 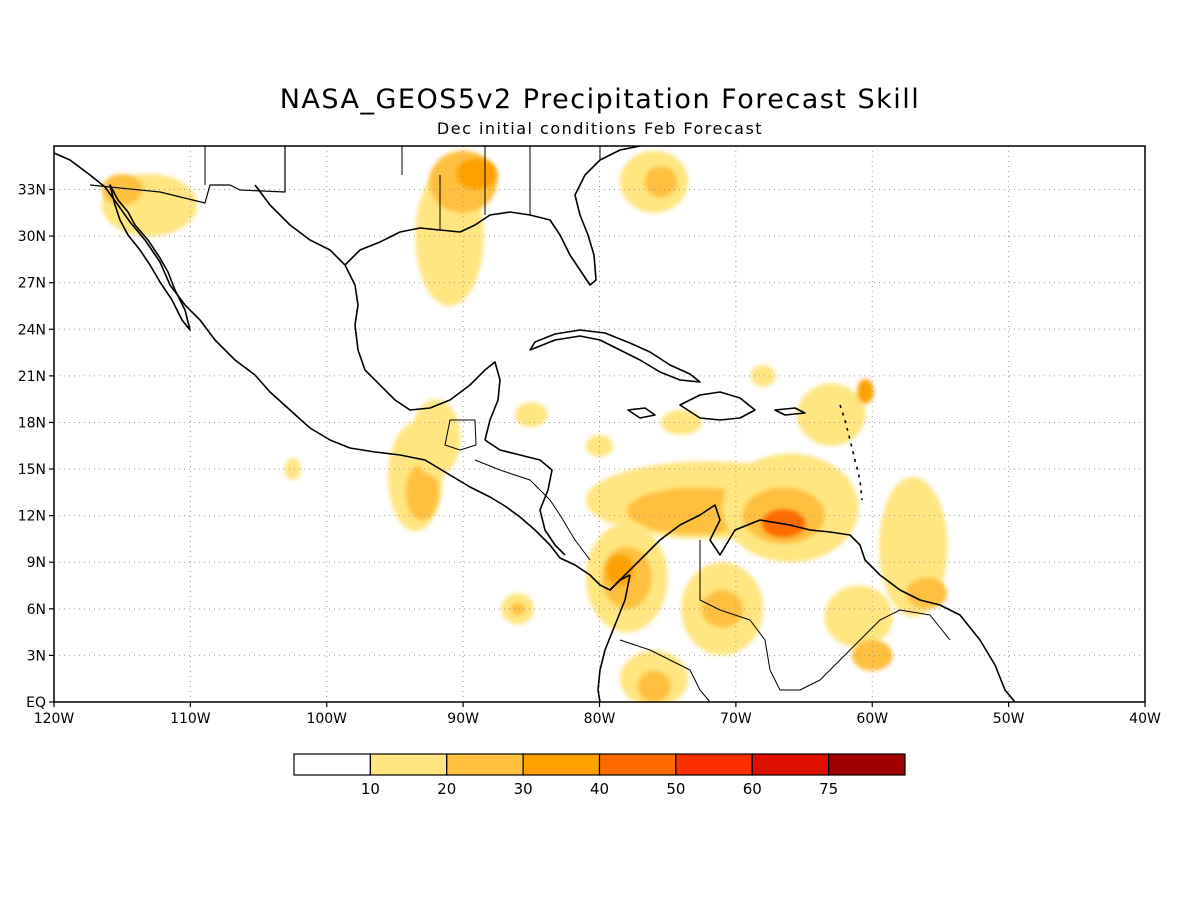 What do you see at coordinates (790, 411) in the screenshot?
I see `coastline-puerto-rico` at bounding box center [790, 411].